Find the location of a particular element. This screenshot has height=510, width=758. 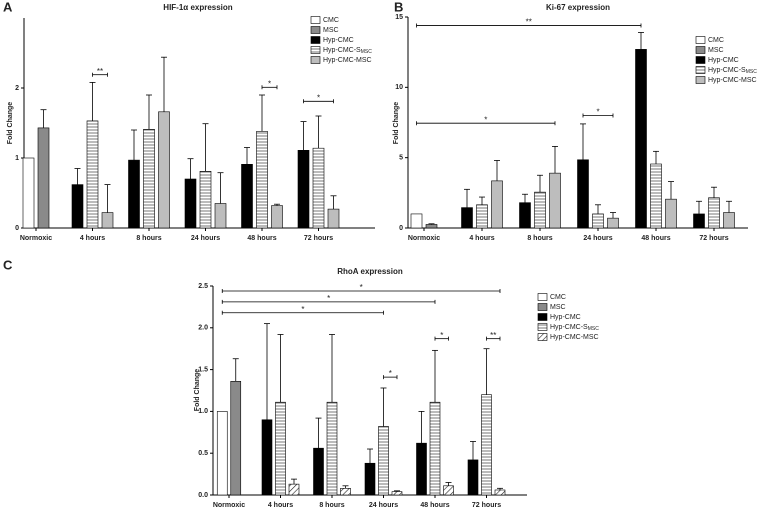

y-tick-label: 1.5 is located at coordinates (203, 369).